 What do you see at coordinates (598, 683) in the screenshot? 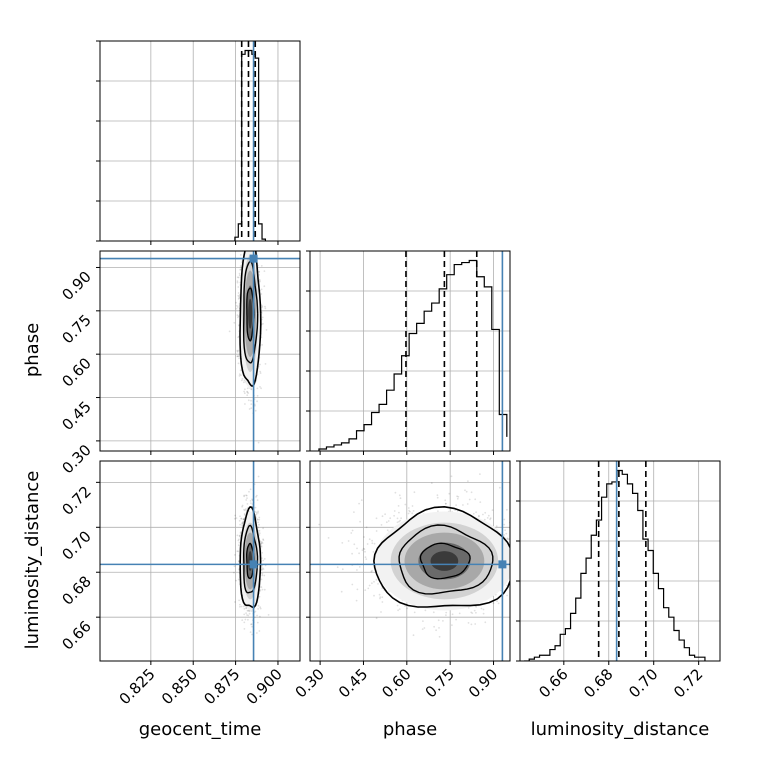
I see `x-tick-label: 0.68` at bounding box center [598, 683].